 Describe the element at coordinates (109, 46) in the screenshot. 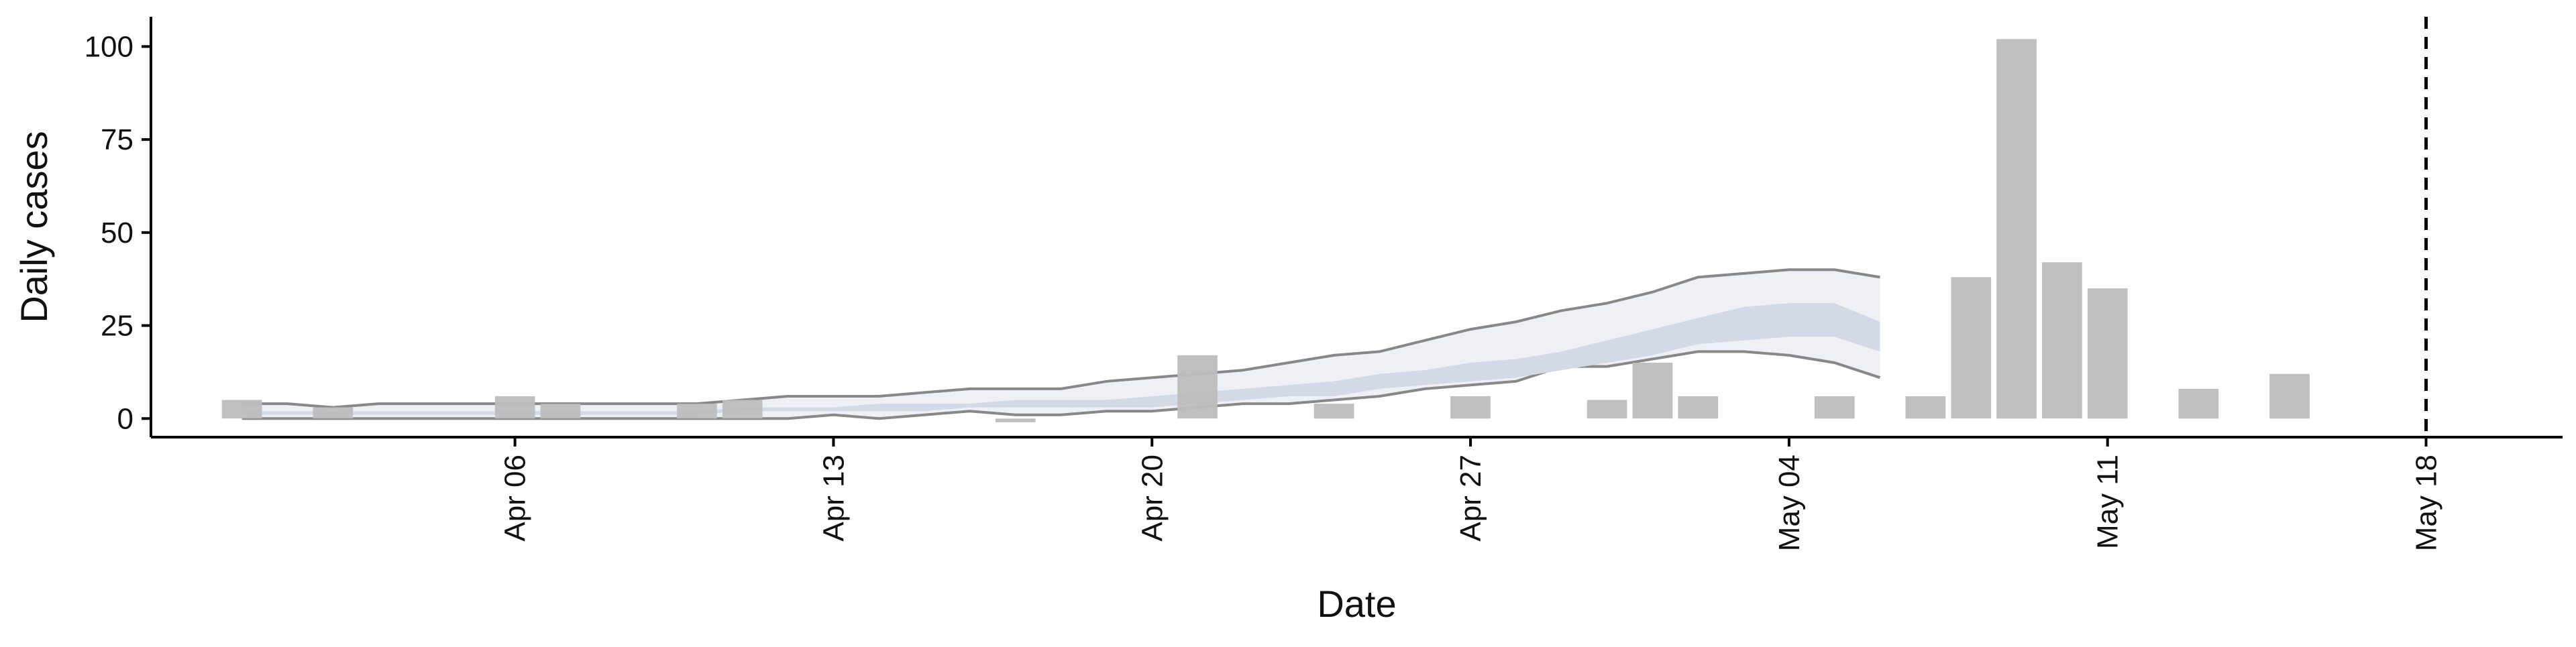

I see `y-tick-label-100: 100` at that location.